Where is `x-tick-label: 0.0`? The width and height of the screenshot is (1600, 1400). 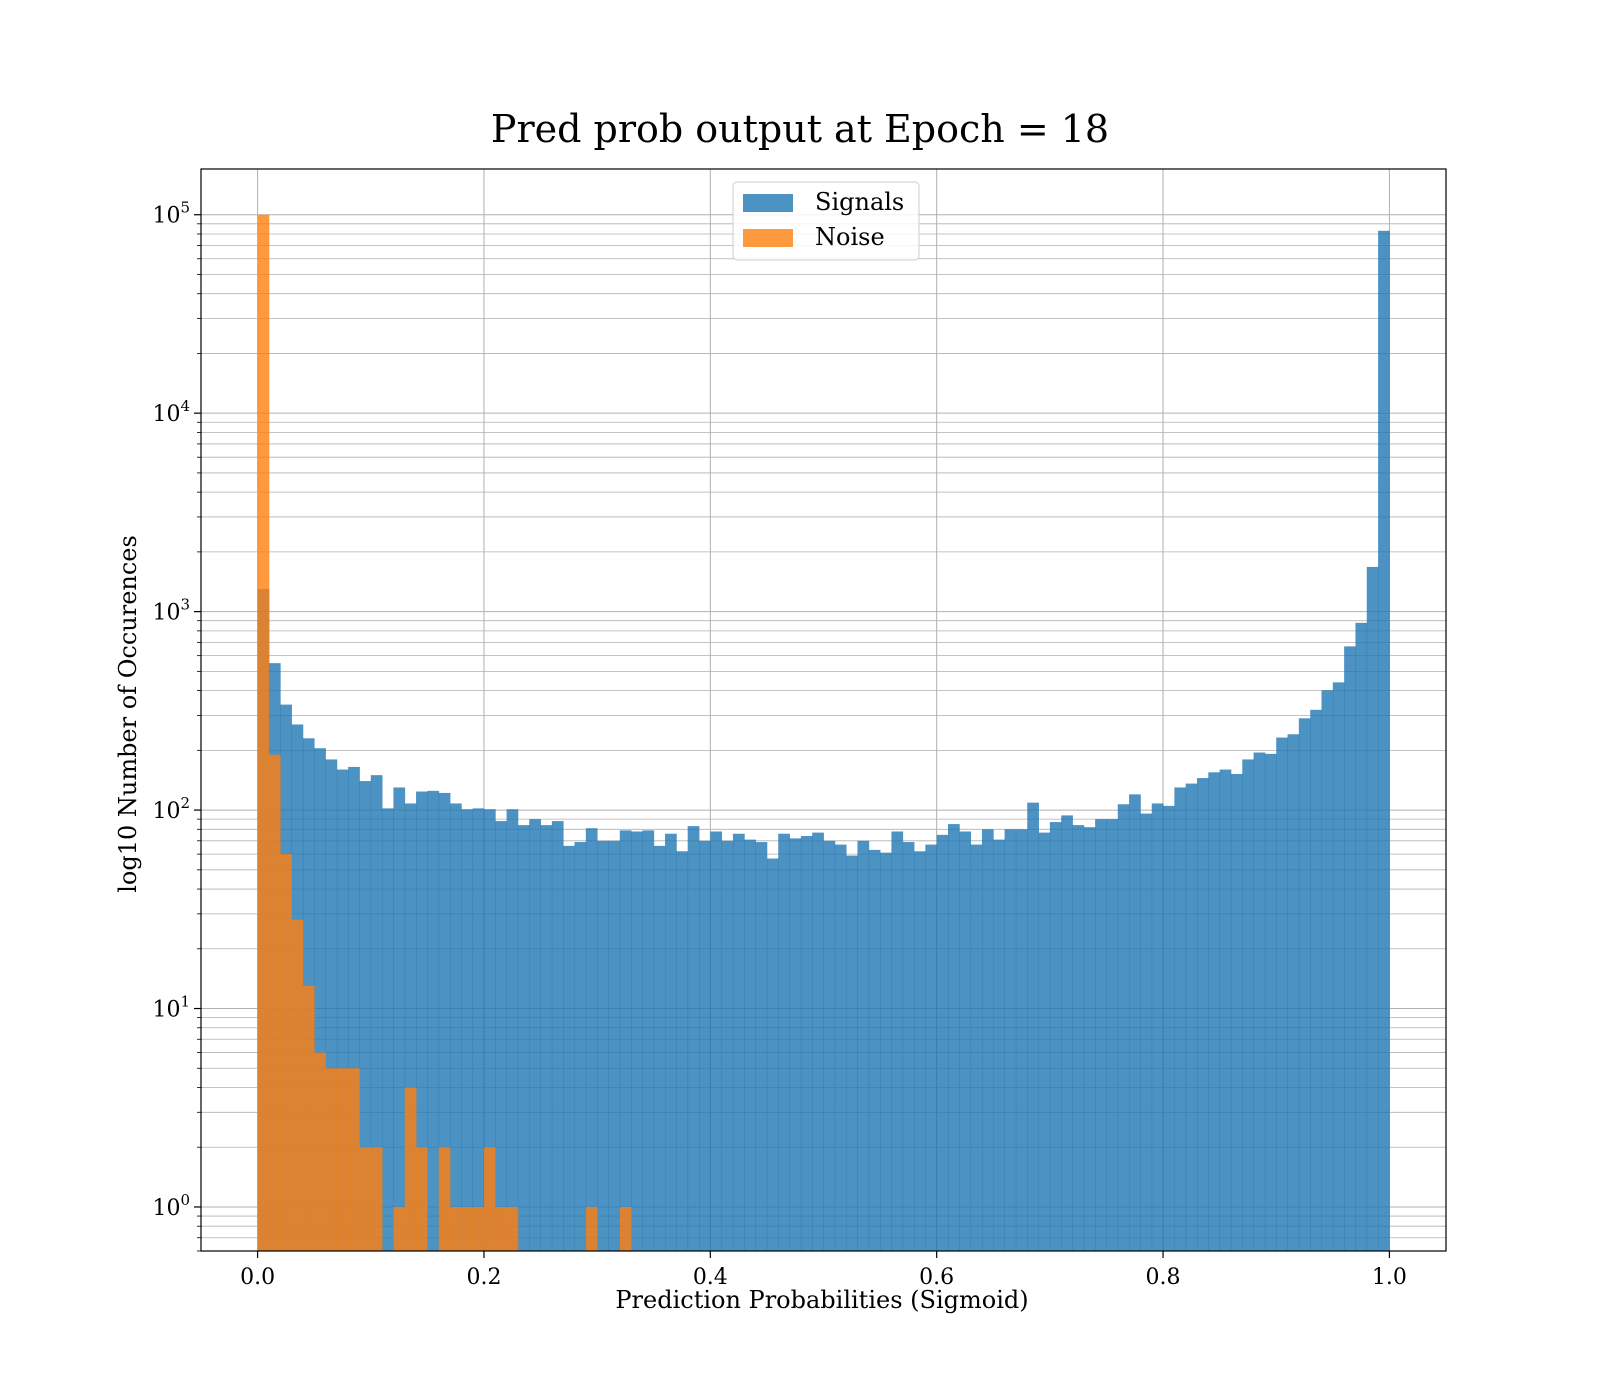 x-tick-label: 0.0 is located at coordinates (257, 1277).